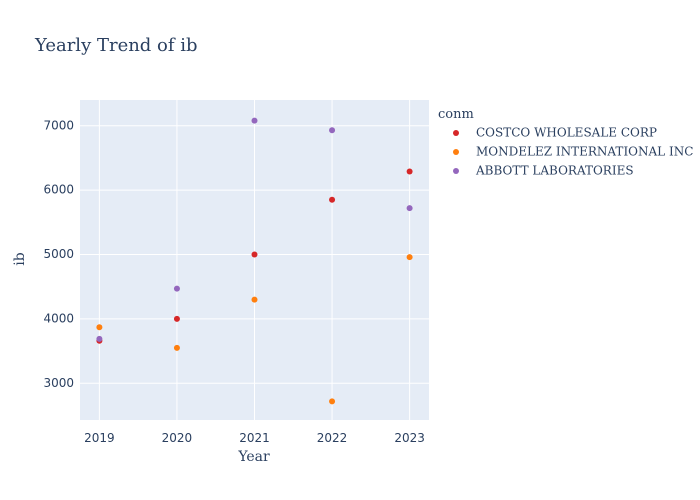  What do you see at coordinates (116, 45) in the screenshot?
I see `chart-title: Yearly Trend of ib` at bounding box center [116, 45].